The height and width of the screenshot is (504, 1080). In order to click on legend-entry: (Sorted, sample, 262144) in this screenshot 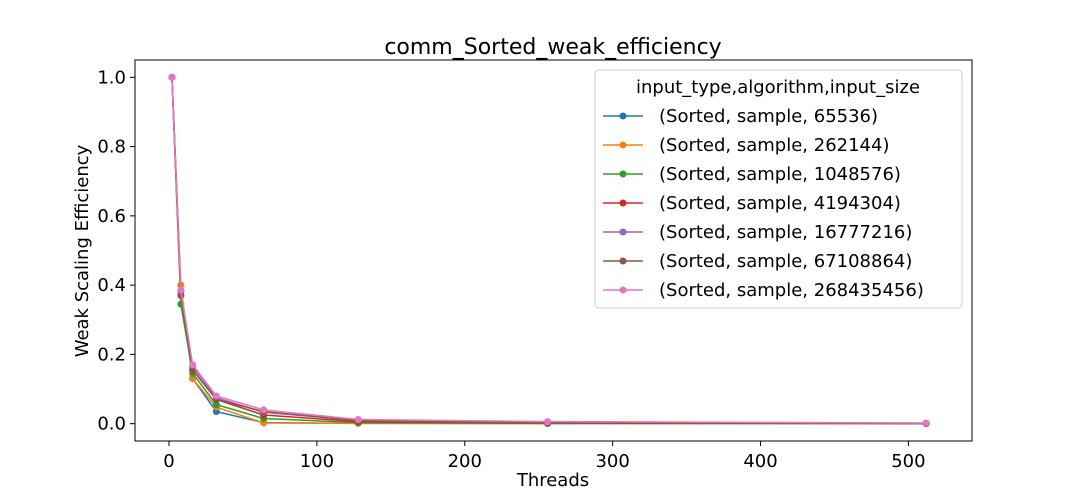, I will do `click(746, 145)`.